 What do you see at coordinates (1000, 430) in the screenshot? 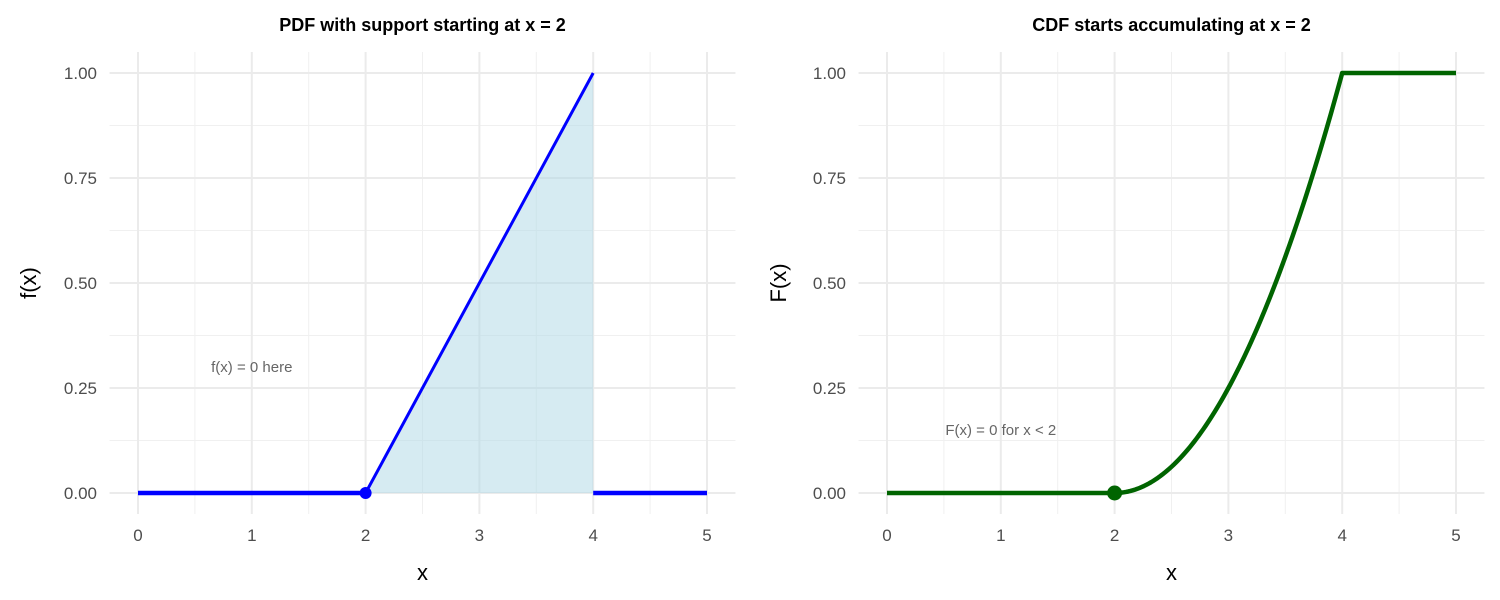
I see `annotation: F(x) = 0 for x < 2` at bounding box center [1000, 430].